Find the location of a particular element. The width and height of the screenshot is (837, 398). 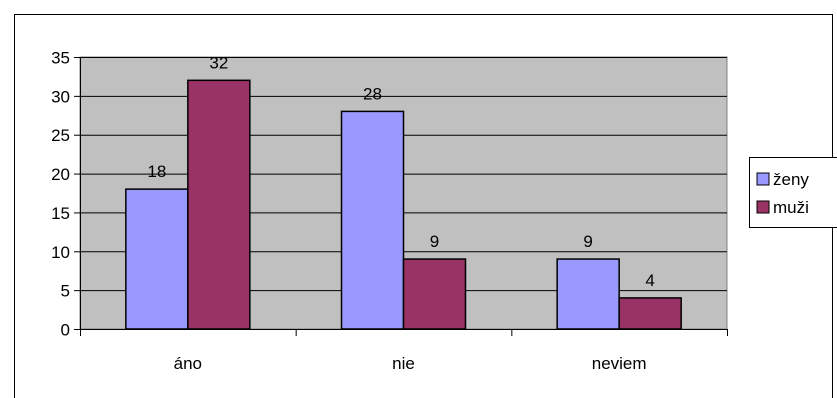

y-tick-label: 20 is located at coordinates (60, 174).